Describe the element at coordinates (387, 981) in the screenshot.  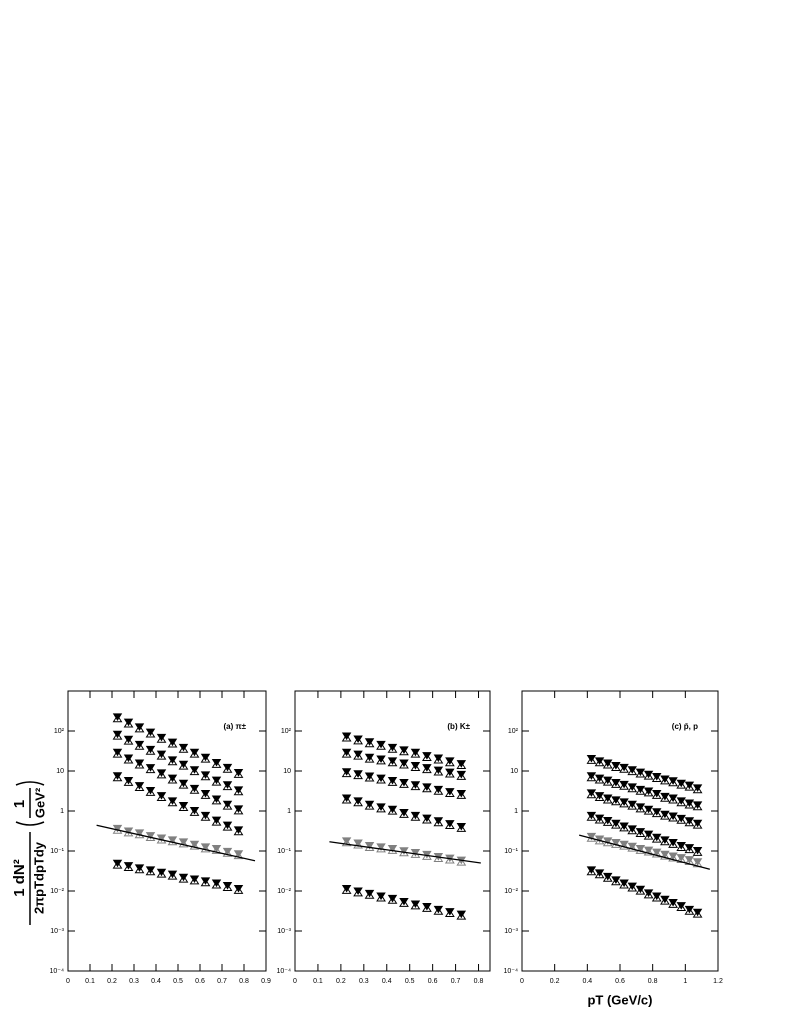
I see `x-tick-label: 0.4` at that location.